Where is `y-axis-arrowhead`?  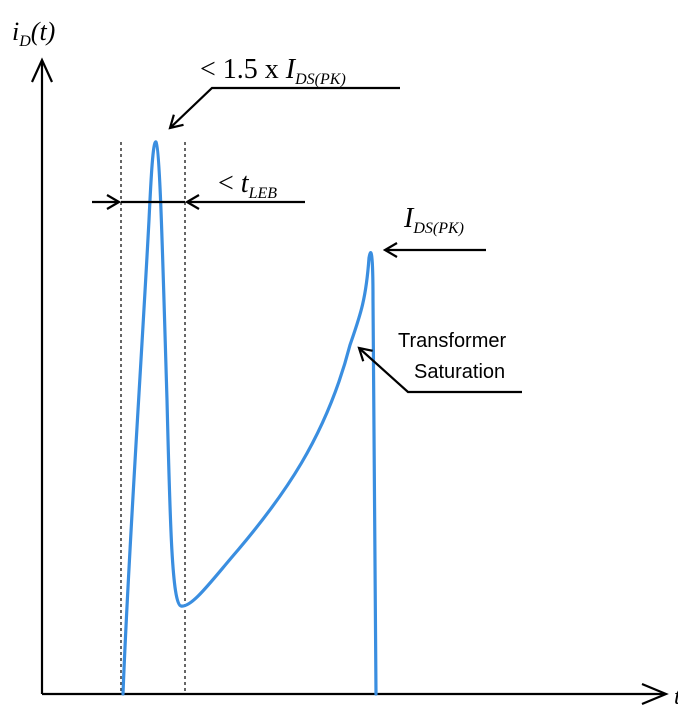 y-axis-arrowhead is located at coordinates (42, 70).